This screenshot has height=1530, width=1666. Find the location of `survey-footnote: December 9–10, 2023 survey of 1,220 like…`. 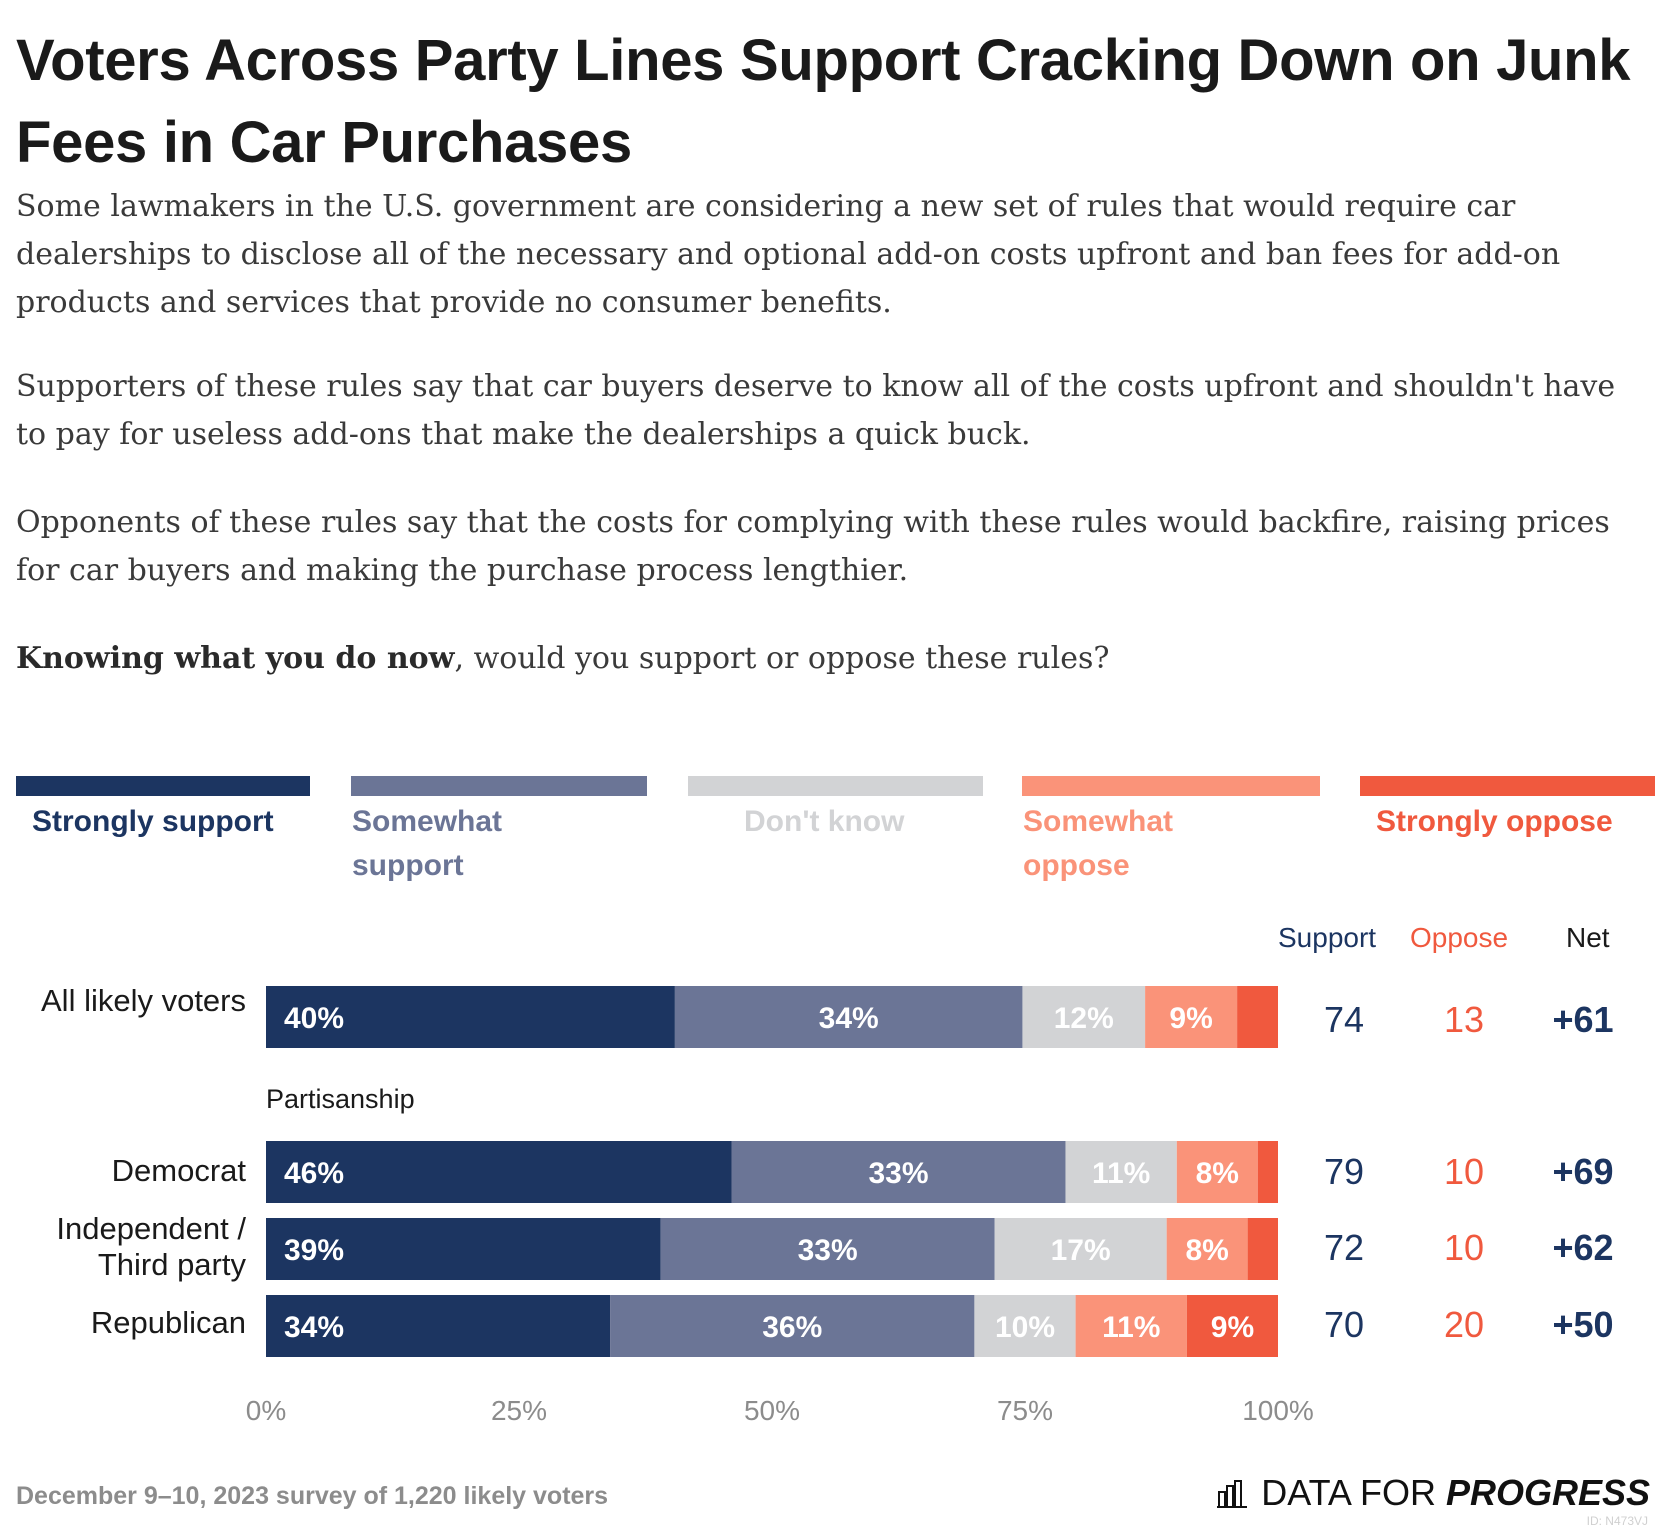

survey-footnote: December 9–10, 2023 survey of 1,220 like… is located at coordinates (312, 1496).